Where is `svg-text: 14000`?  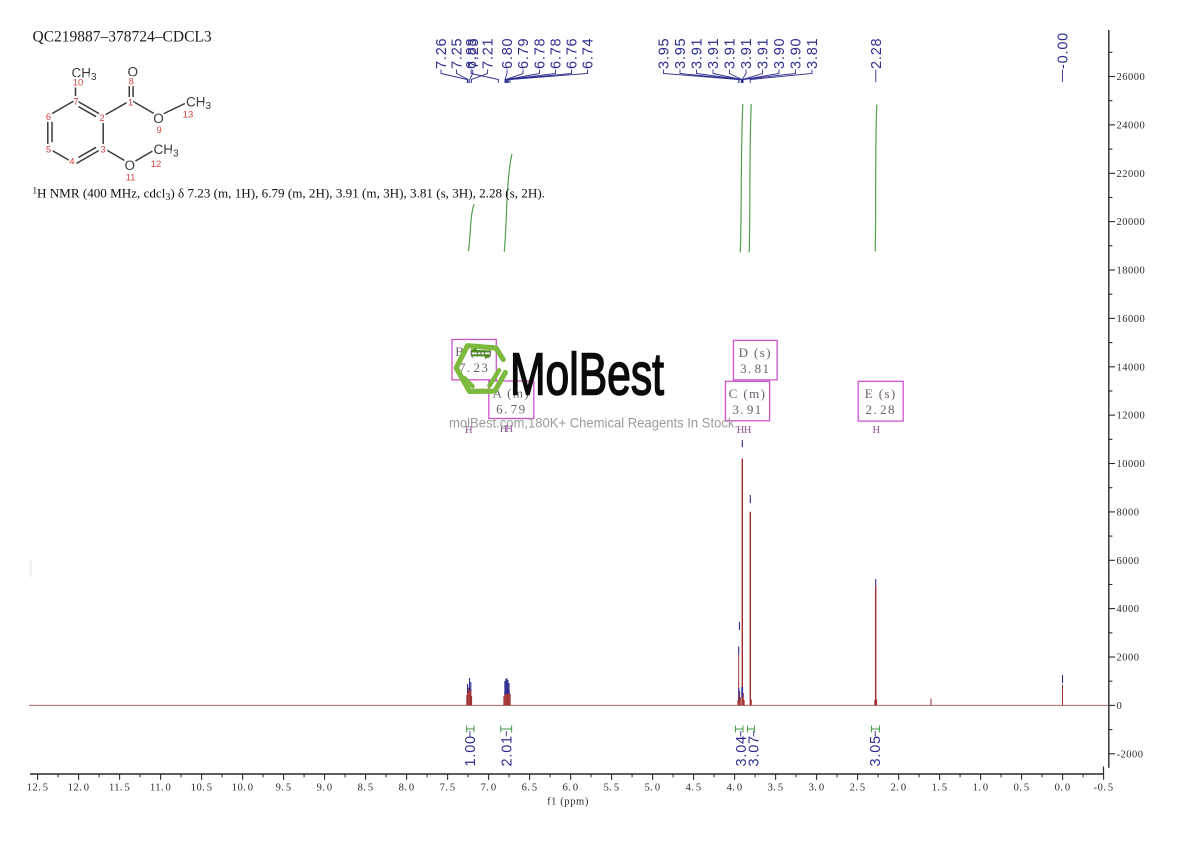
svg-text: 14000 is located at coordinates (1131, 367).